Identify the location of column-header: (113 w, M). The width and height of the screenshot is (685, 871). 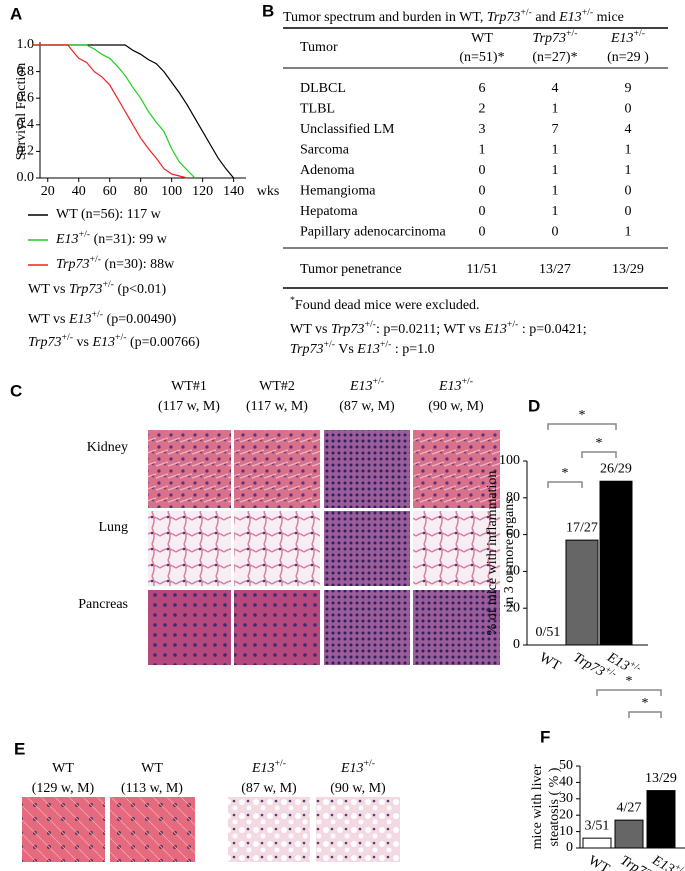
(152, 788).